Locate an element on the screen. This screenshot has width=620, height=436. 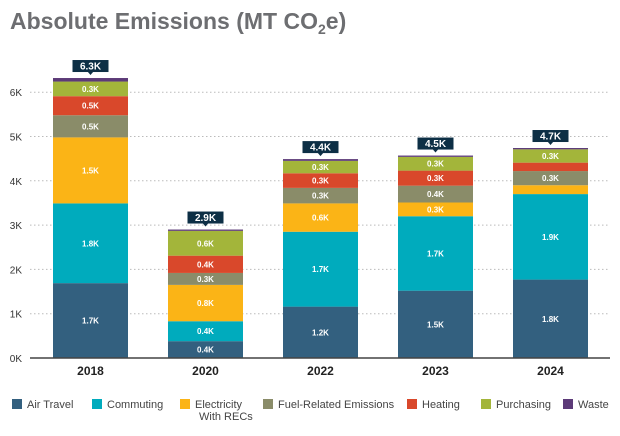
y-tick-label: 2K is located at coordinates (16, 270).